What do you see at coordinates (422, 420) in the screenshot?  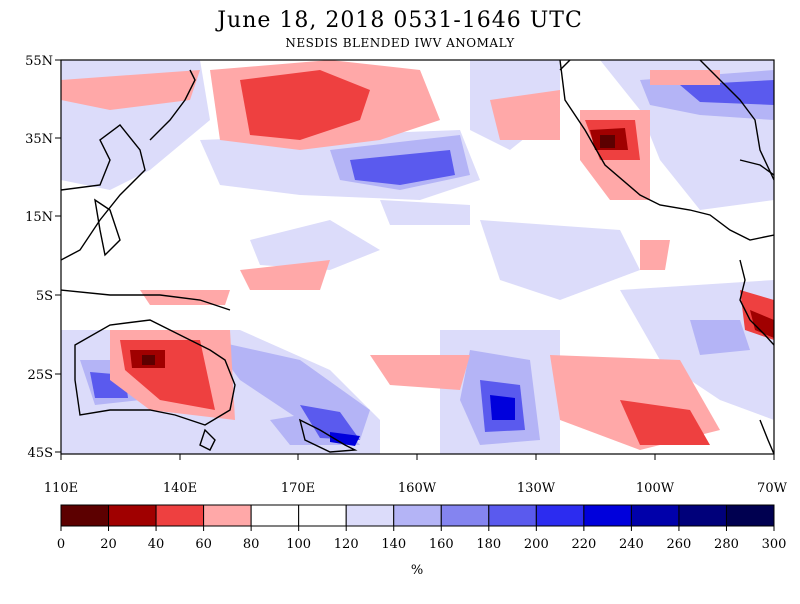 I see `deep-blue-patches` at bounding box center [422, 420].